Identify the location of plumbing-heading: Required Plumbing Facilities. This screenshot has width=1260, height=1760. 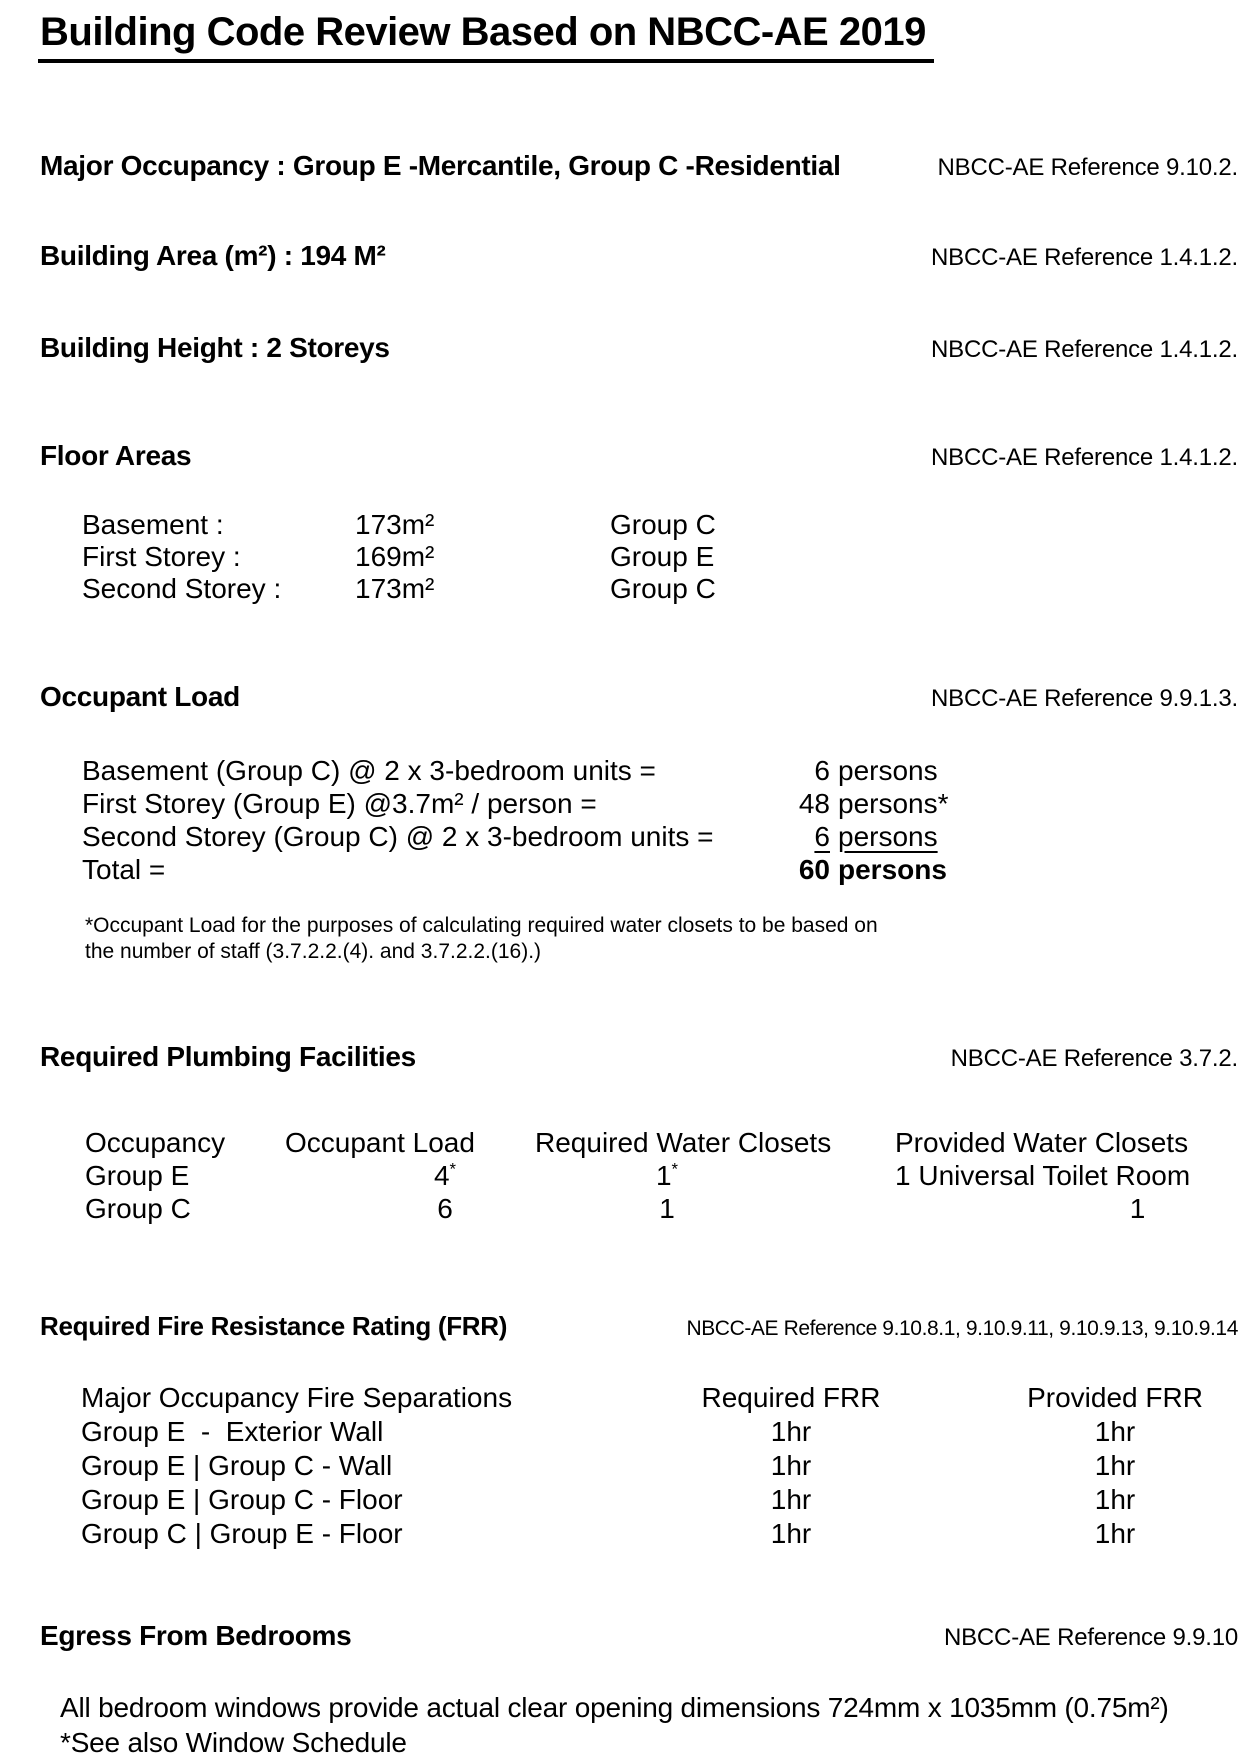
(228, 1056).